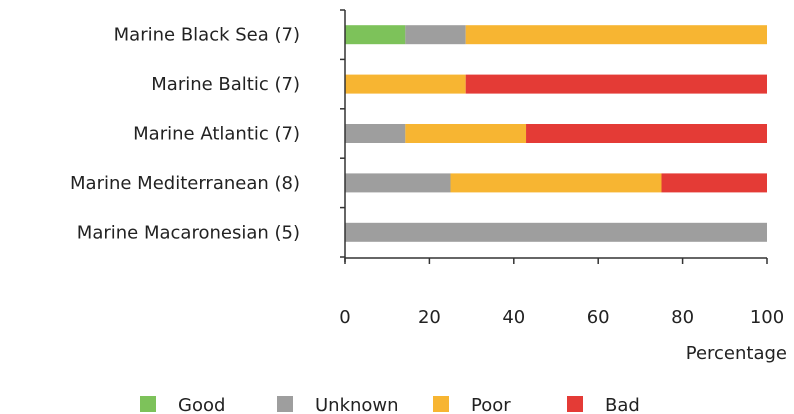 This screenshot has width=794, height=414. I want to click on legend-label-poor: Poor, so click(491, 404).